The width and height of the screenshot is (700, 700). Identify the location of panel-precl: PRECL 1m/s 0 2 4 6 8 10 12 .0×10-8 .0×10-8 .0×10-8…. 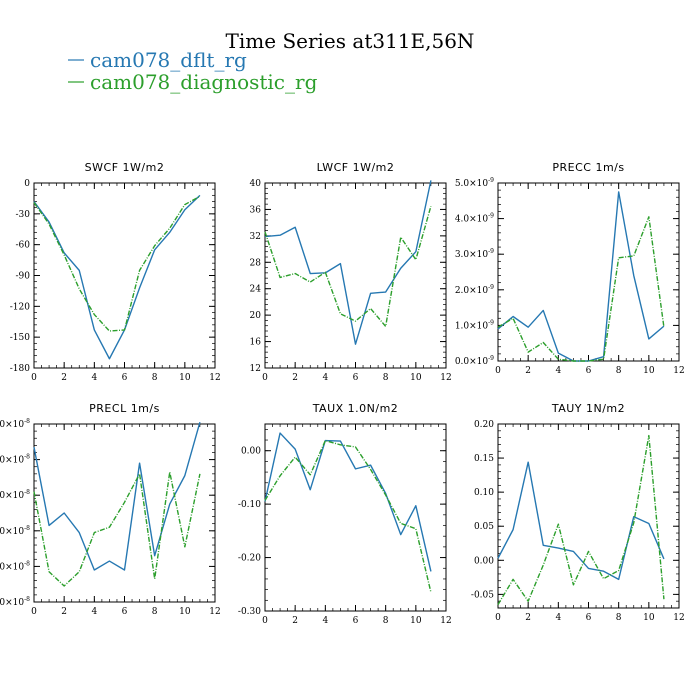
(110, 509).